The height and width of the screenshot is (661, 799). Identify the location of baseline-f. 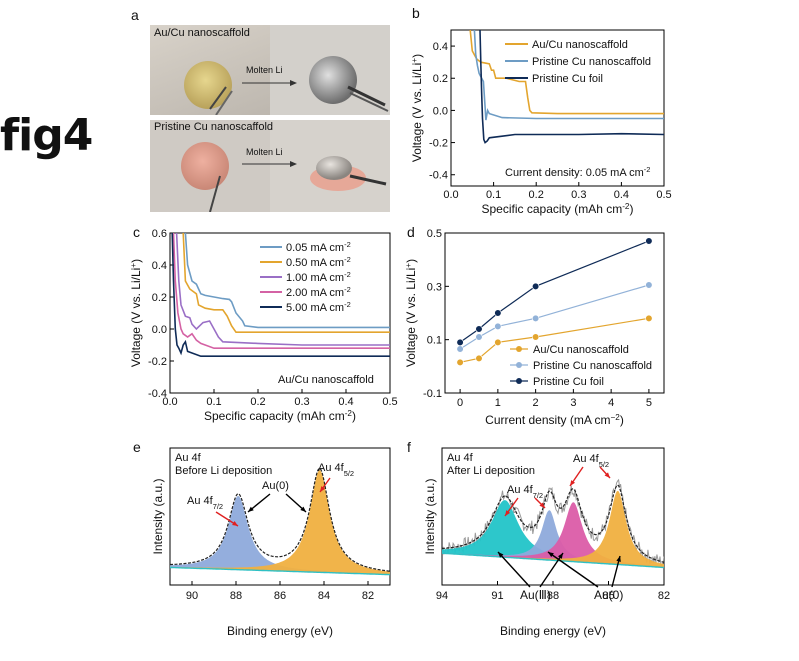
(553, 560).